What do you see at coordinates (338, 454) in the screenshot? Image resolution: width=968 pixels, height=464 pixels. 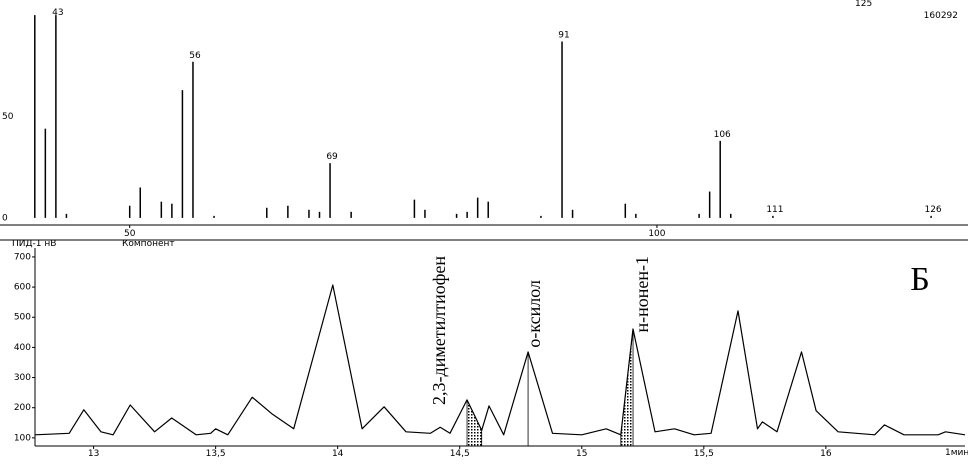 I see `x-tick-label: 14` at bounding box center [338, 454].